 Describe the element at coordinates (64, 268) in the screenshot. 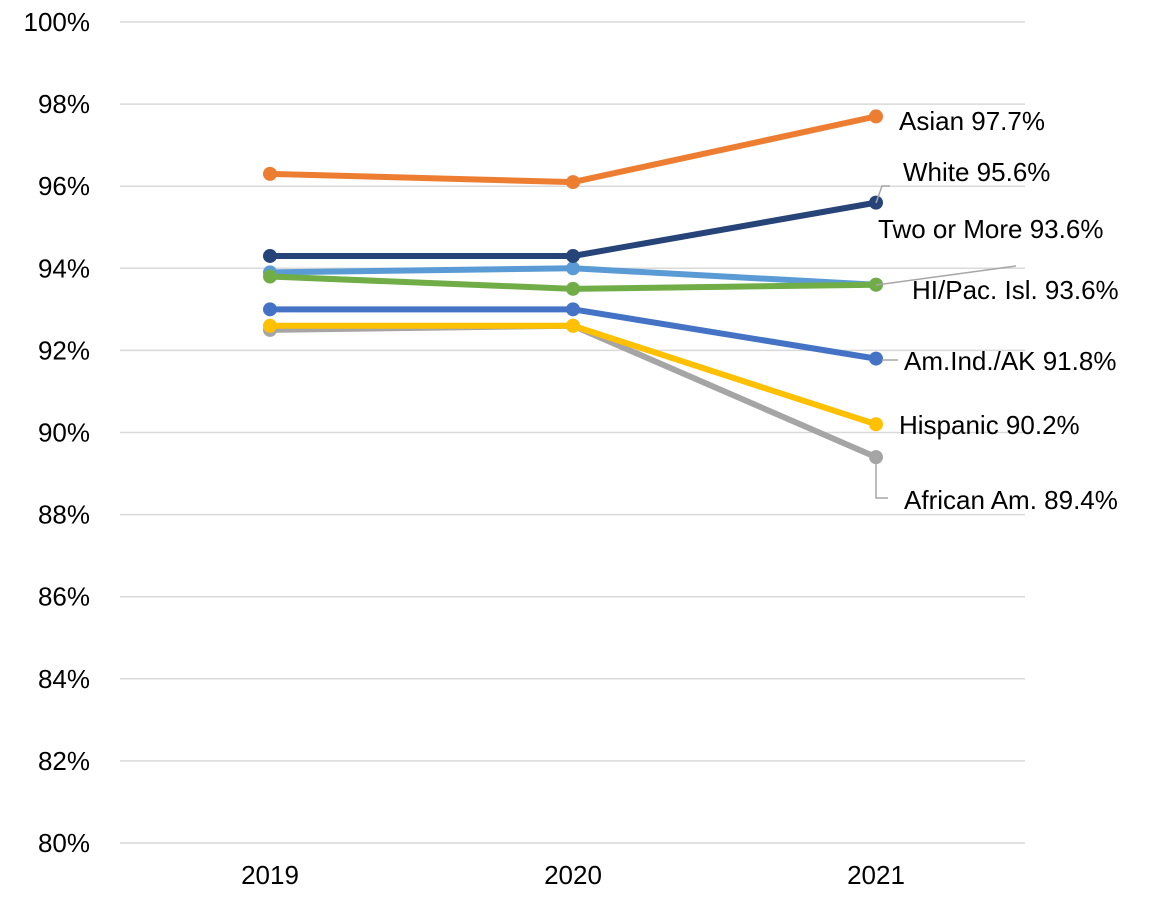

I see `y-tick-label: 94%` at that location.